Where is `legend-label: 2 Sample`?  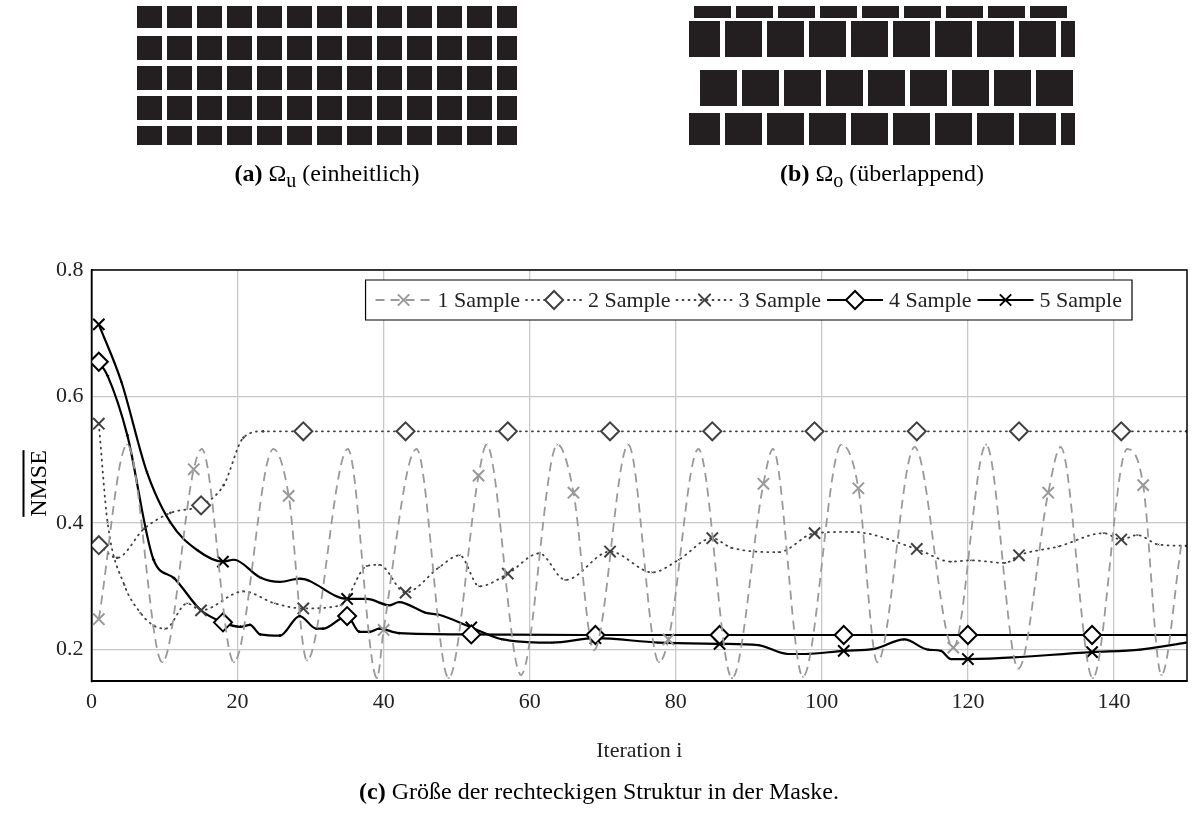 legend-label: 2 Sample is located at coordinates (629, 299).